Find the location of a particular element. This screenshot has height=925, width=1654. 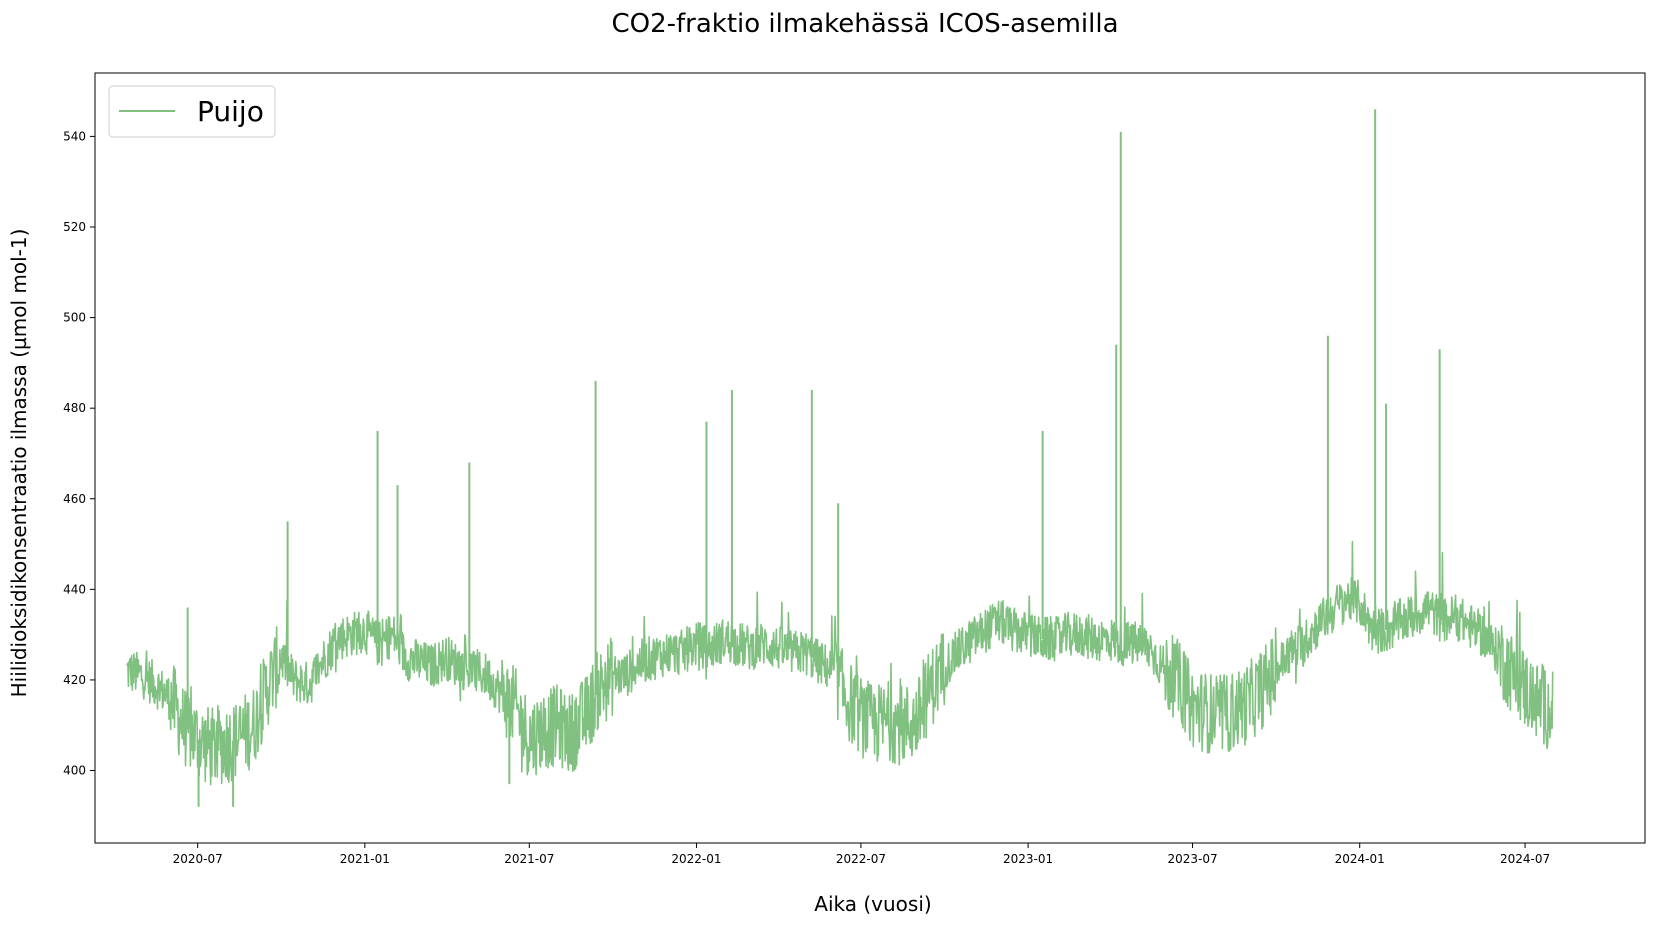

x-tick-label: 2022-01 is located at coordinates (696, 859).